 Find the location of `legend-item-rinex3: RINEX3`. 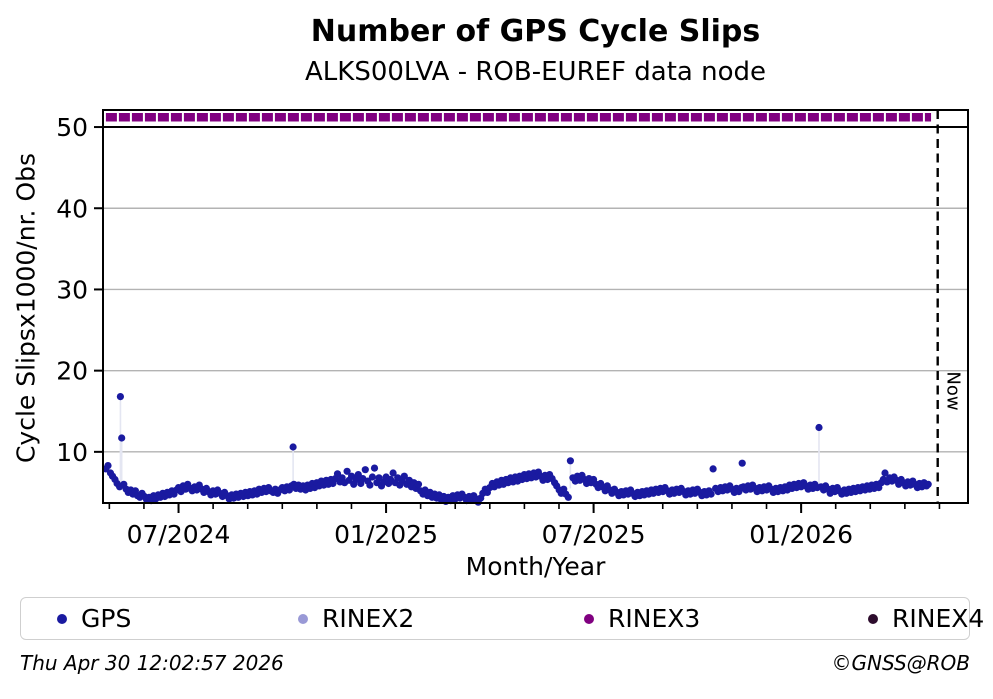

legend-item-rinex3: RINEX3 is located at coordinates (642, 618).